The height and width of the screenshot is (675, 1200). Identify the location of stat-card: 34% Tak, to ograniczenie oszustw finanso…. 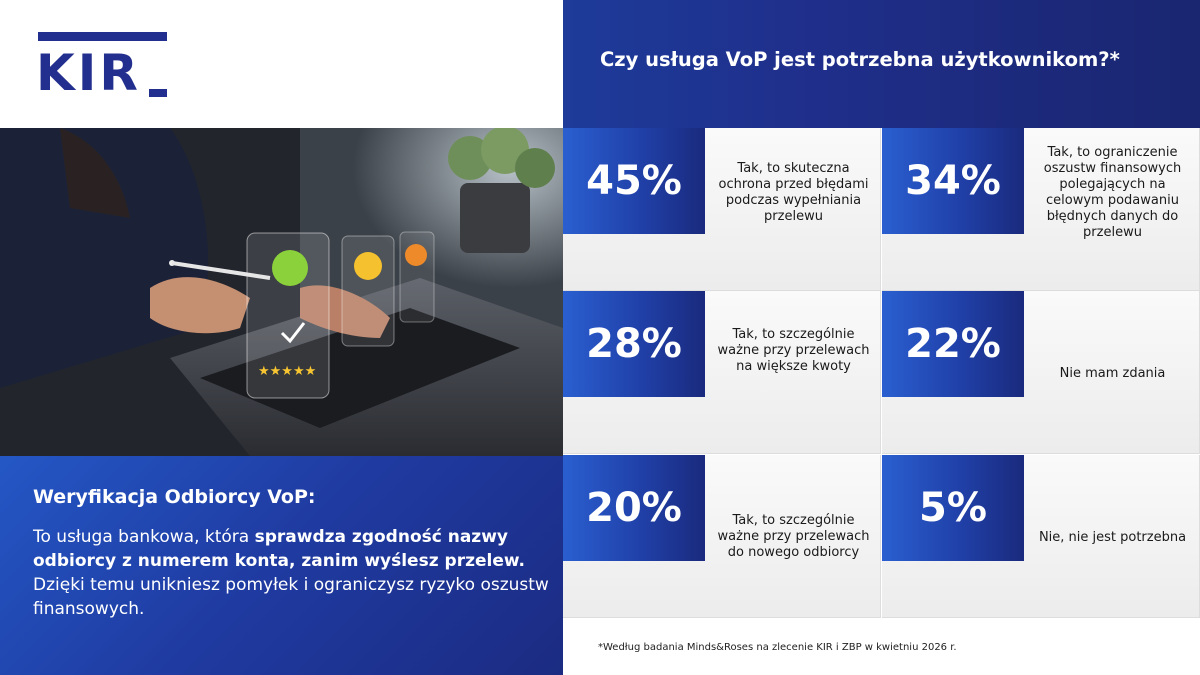
(1041, 209).